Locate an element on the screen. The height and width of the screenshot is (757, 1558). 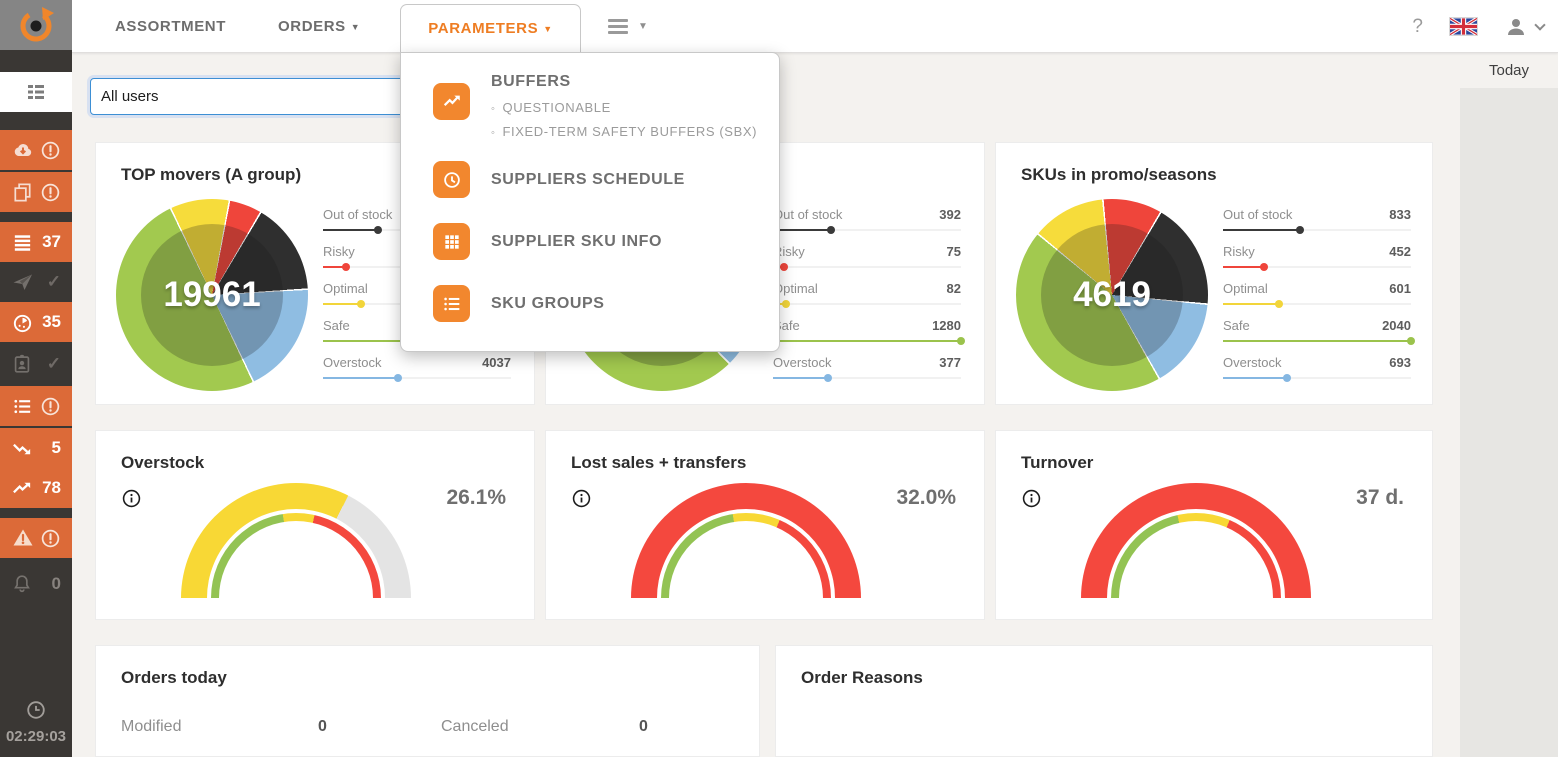
trend-up-icon is located at coordinates (22, 487).